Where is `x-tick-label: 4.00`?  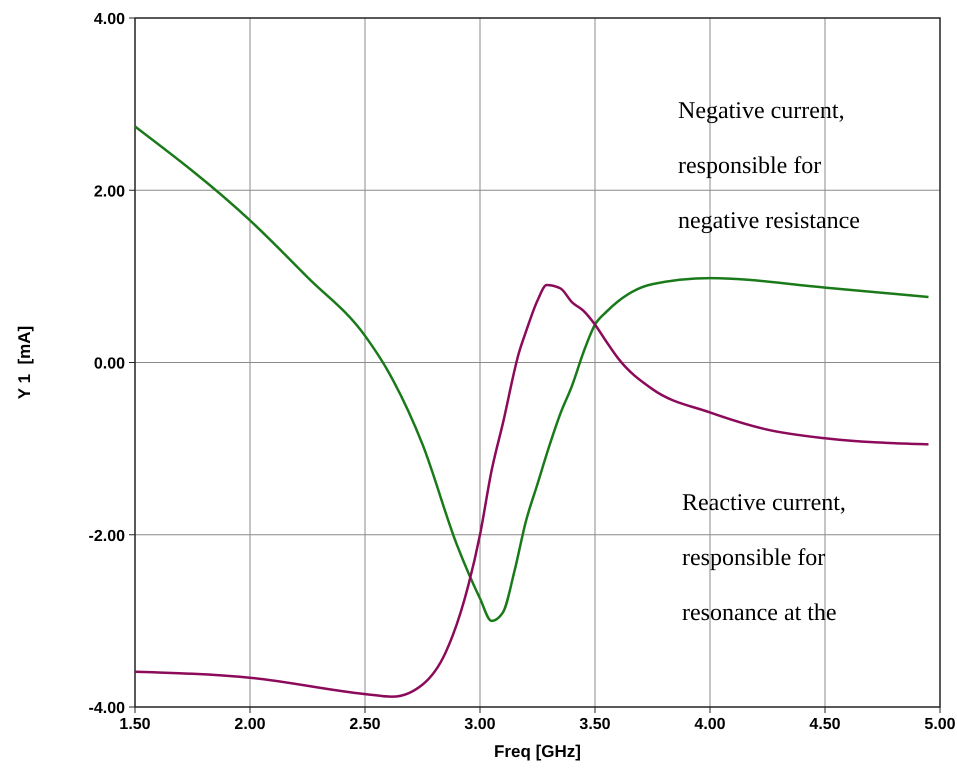
x-tick-label: 4.00 is located at coordinates (710, 724).